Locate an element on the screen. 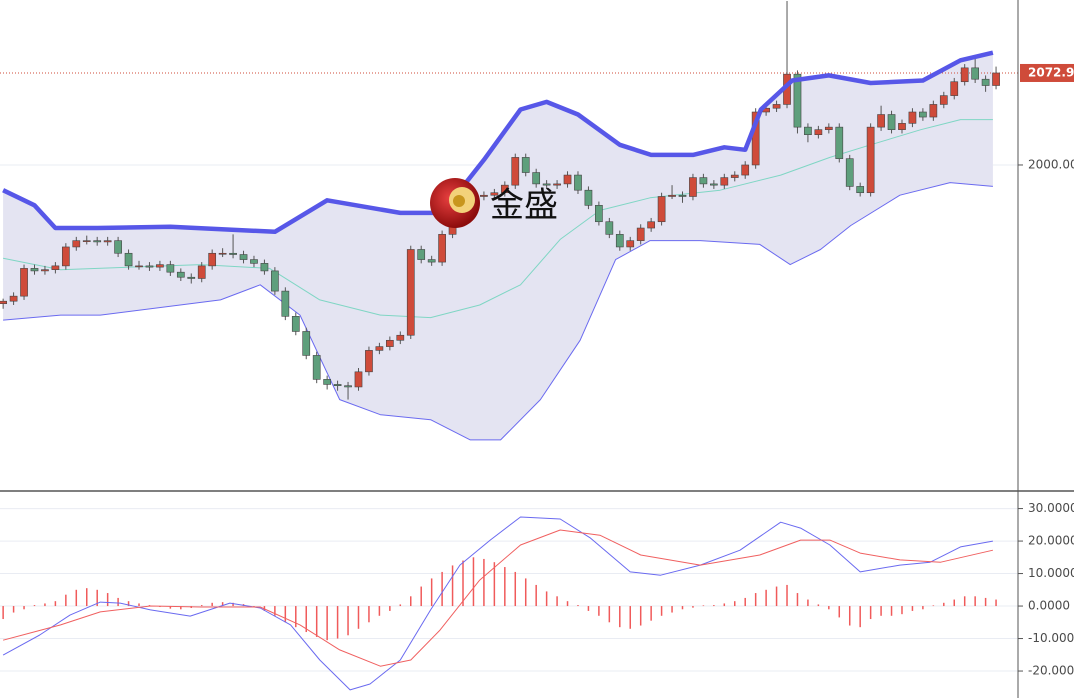 The image size is (1074, 698). y-tick-label: -20.0000 is located at coordinates (1051, 671).